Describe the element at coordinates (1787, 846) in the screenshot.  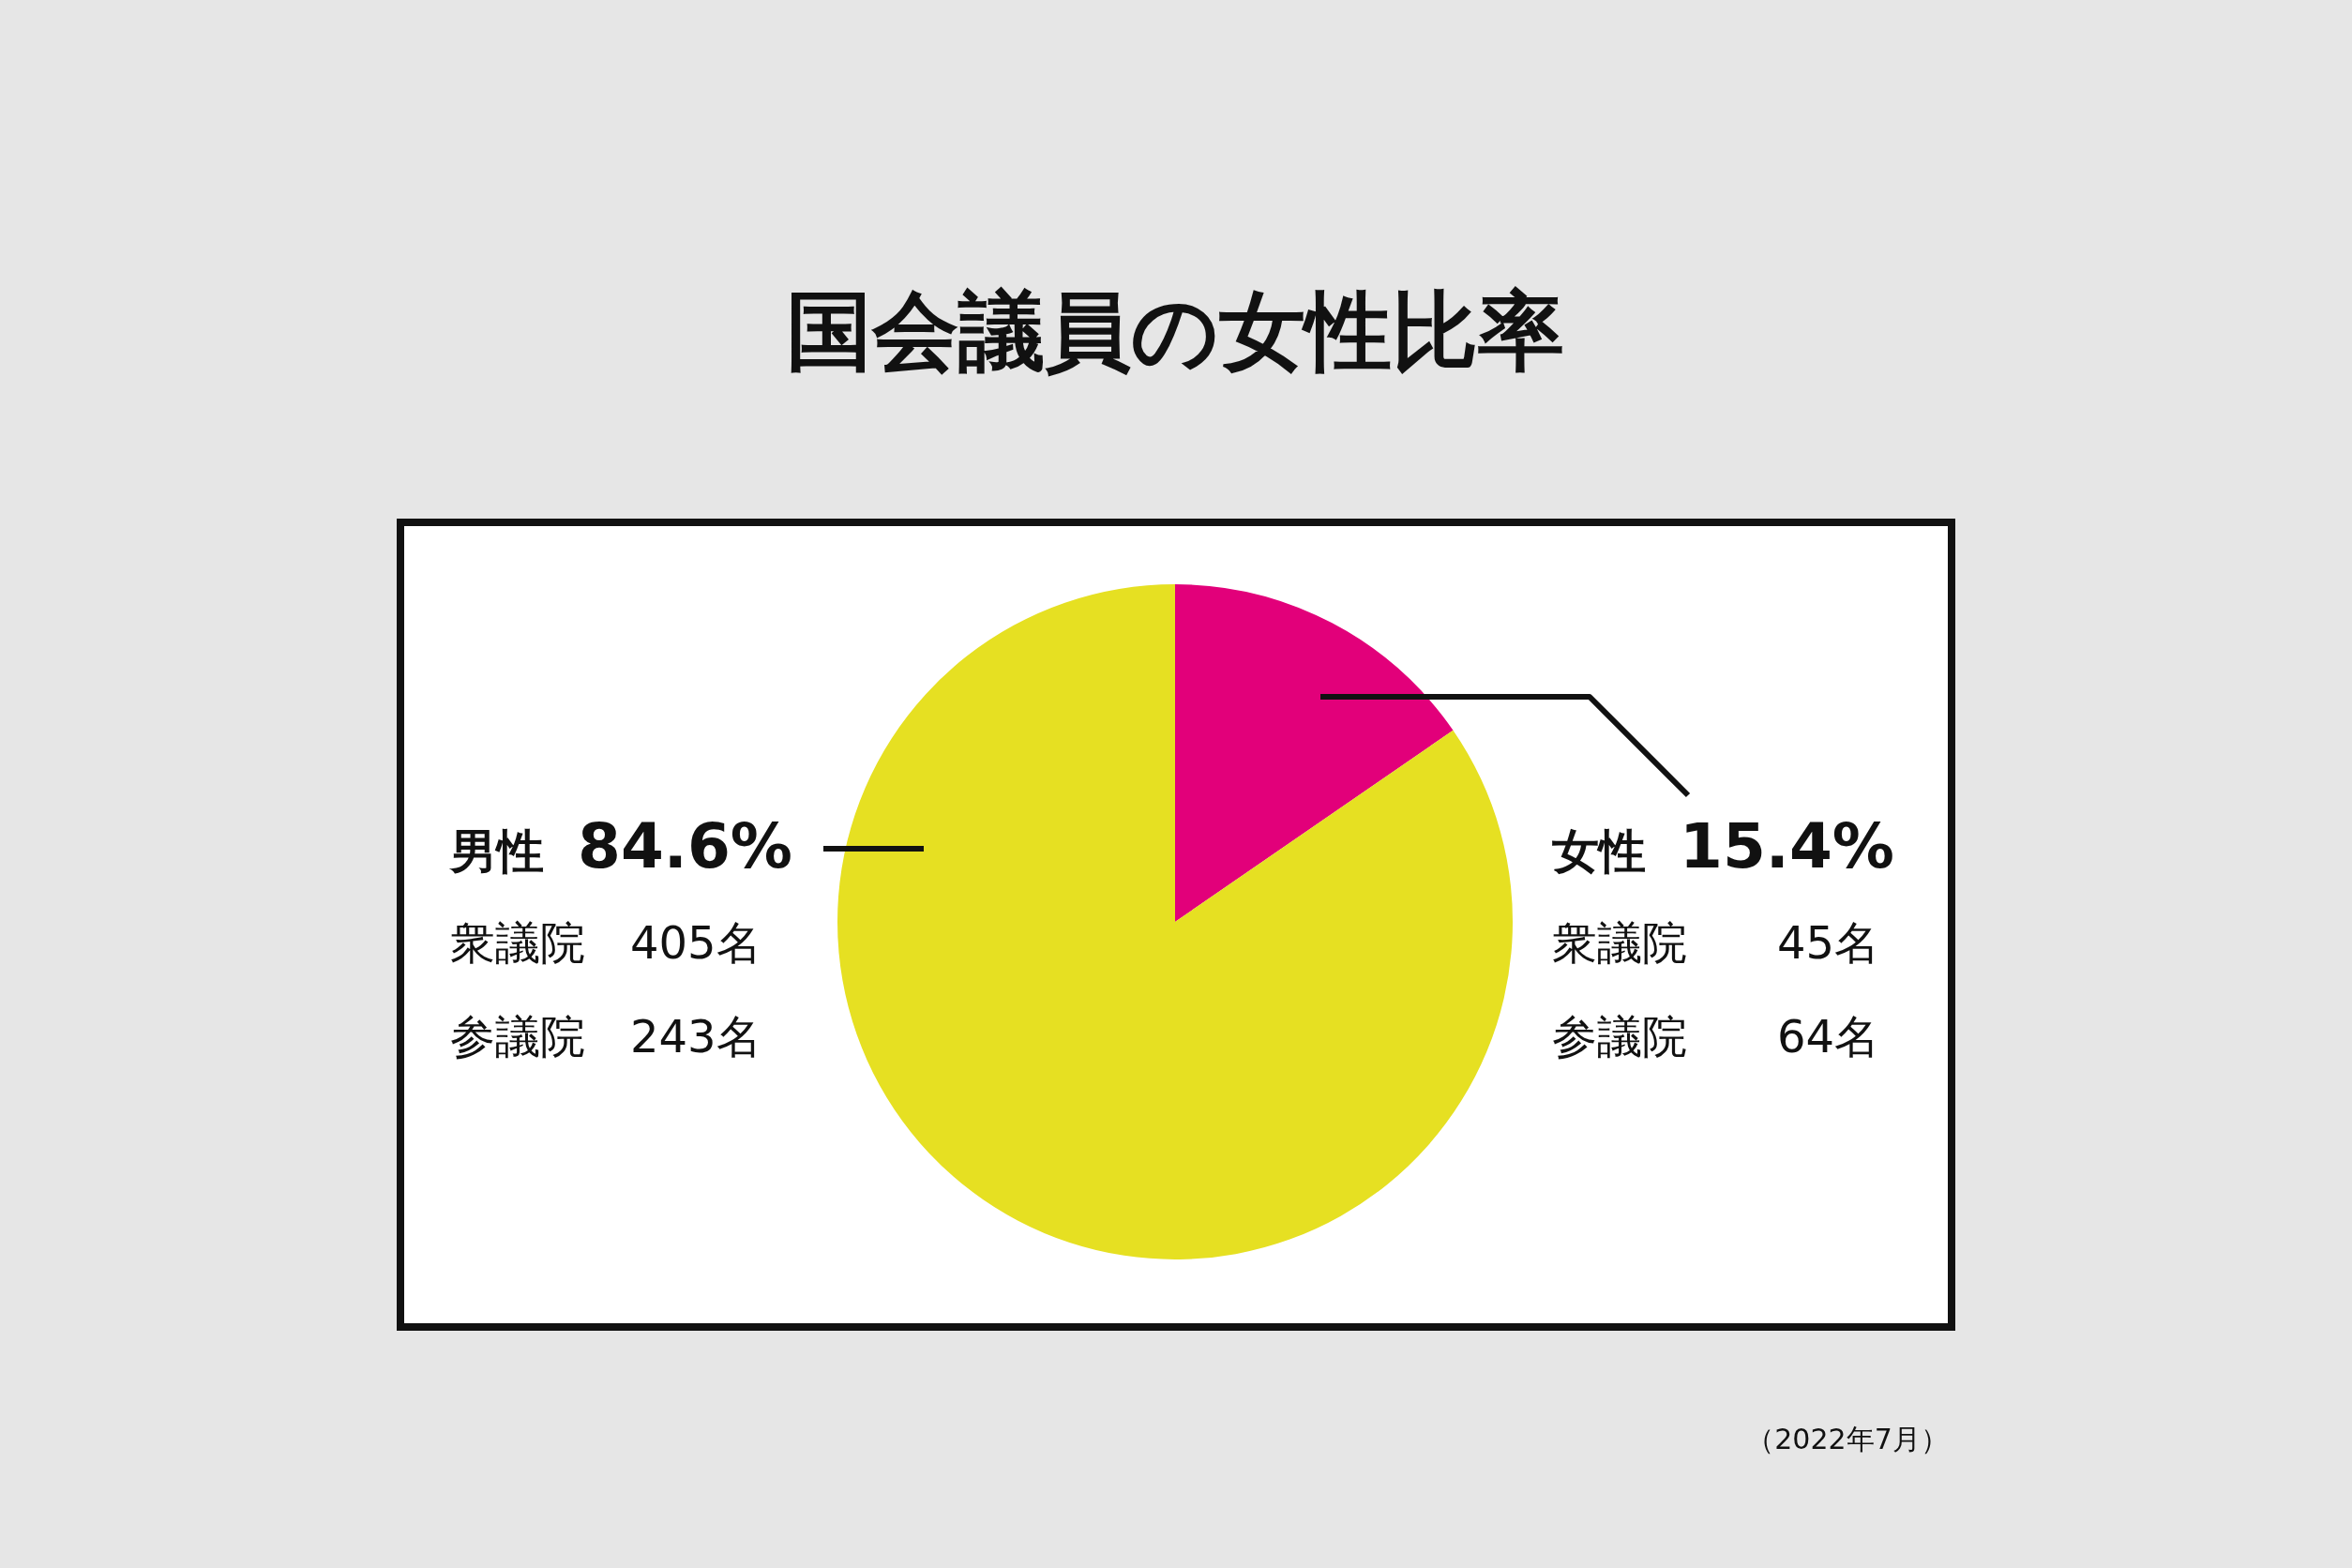
I see `data-label: 15.4%` at that location.